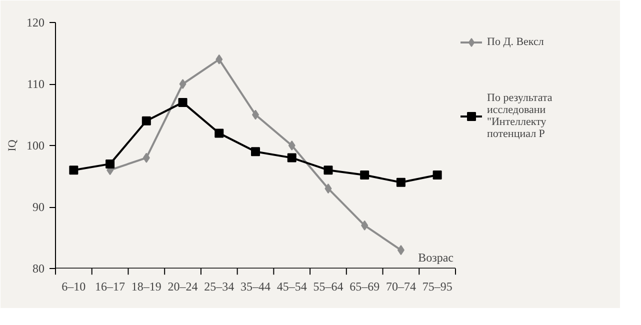  I want to click on x-tick-label: 16–17, so click(110, 287).